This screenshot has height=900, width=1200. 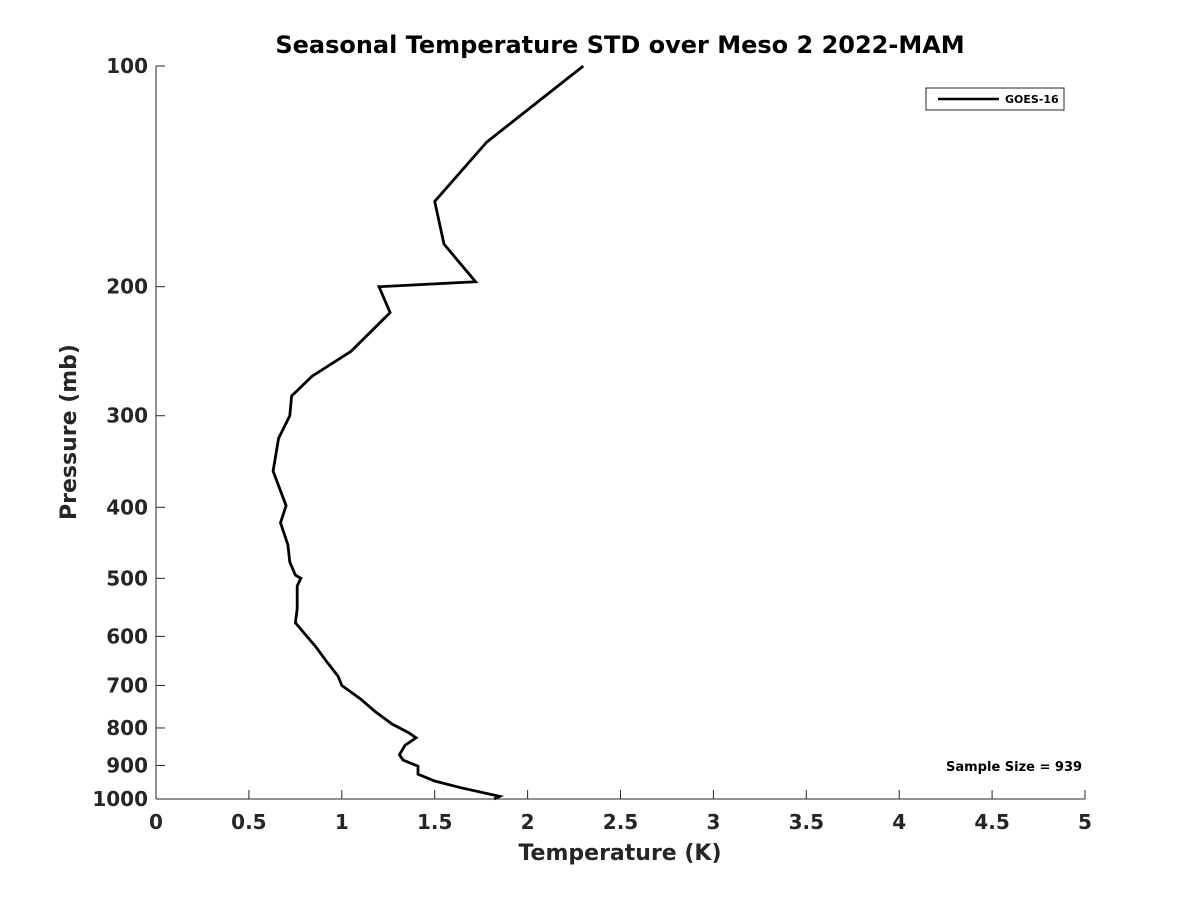 What do you see at coordinates (127, 578) in the screenshot?
I see `y-tick-label: 500` at bounding box center [127, 578].